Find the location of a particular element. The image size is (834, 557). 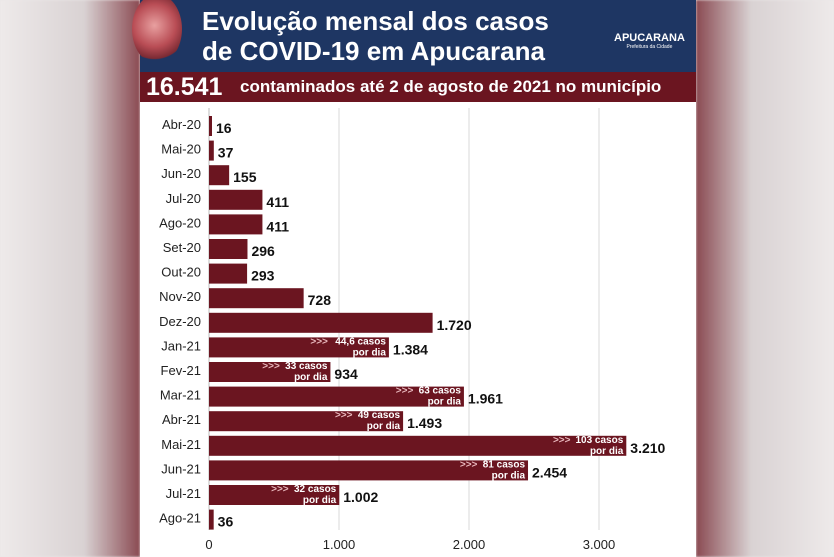

logo-subtext: Prefeitura da Cidade is located at coordinates (649, 47).